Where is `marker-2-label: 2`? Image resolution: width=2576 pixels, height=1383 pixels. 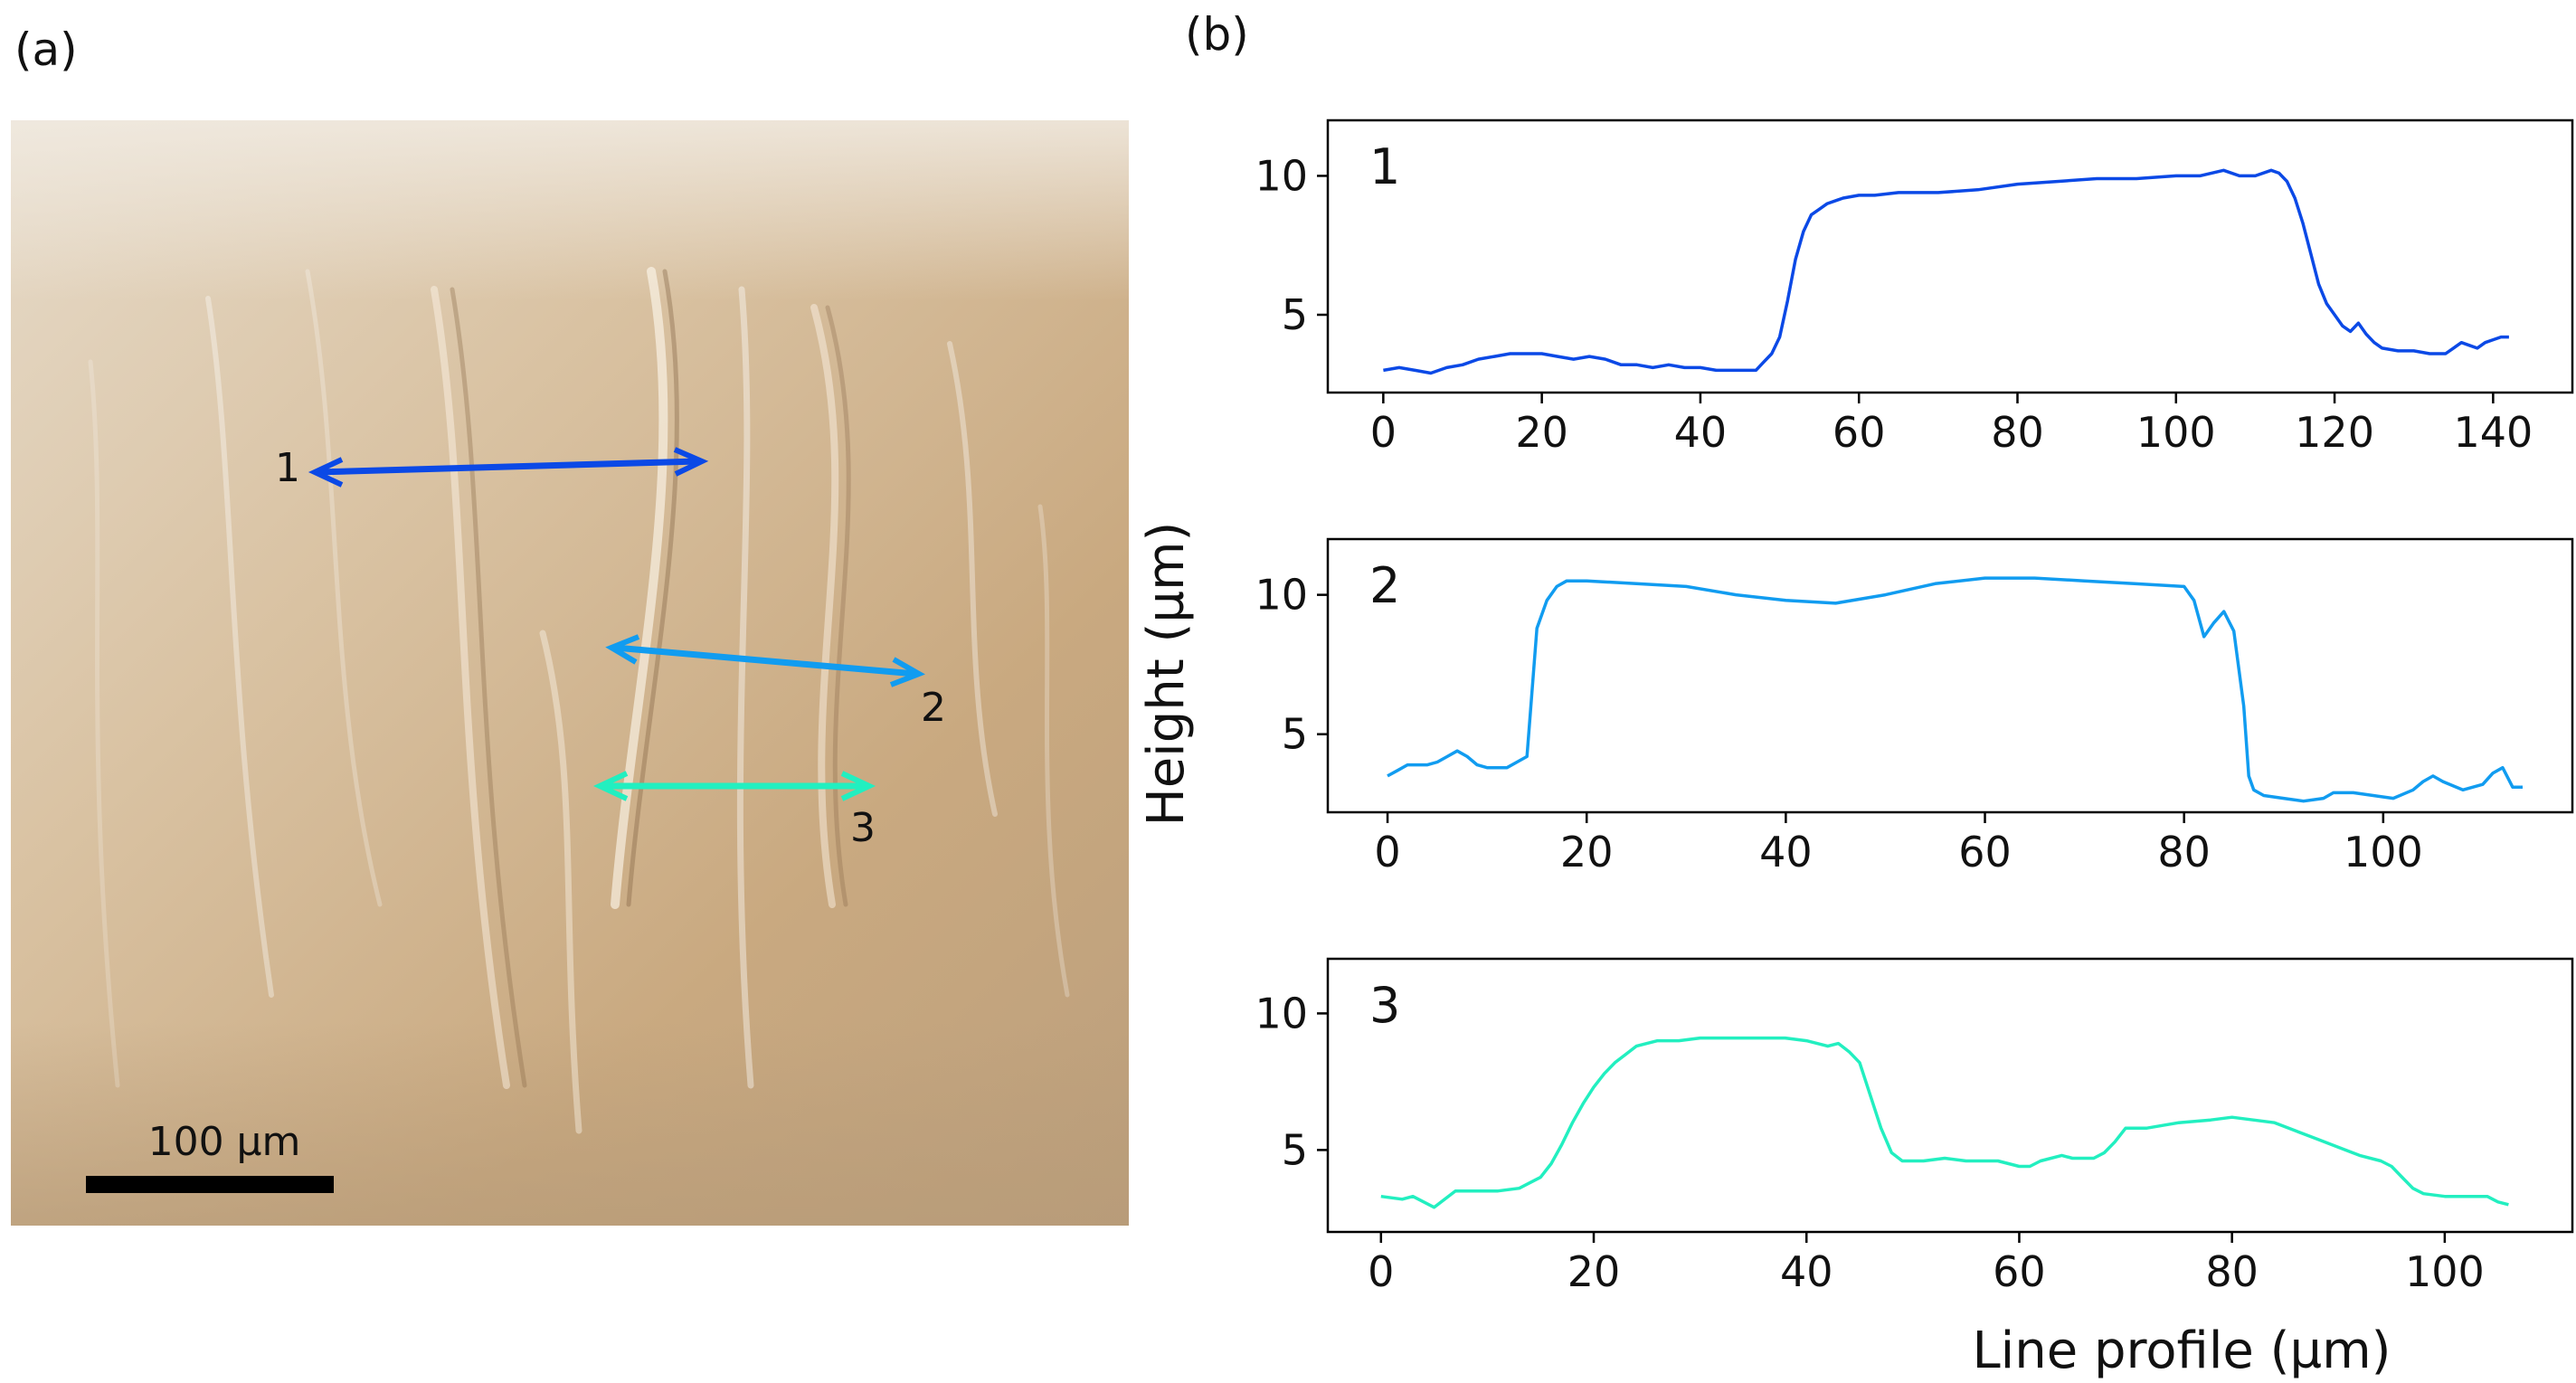 marker-2-label: 2 is located at coordinates (933, 708).